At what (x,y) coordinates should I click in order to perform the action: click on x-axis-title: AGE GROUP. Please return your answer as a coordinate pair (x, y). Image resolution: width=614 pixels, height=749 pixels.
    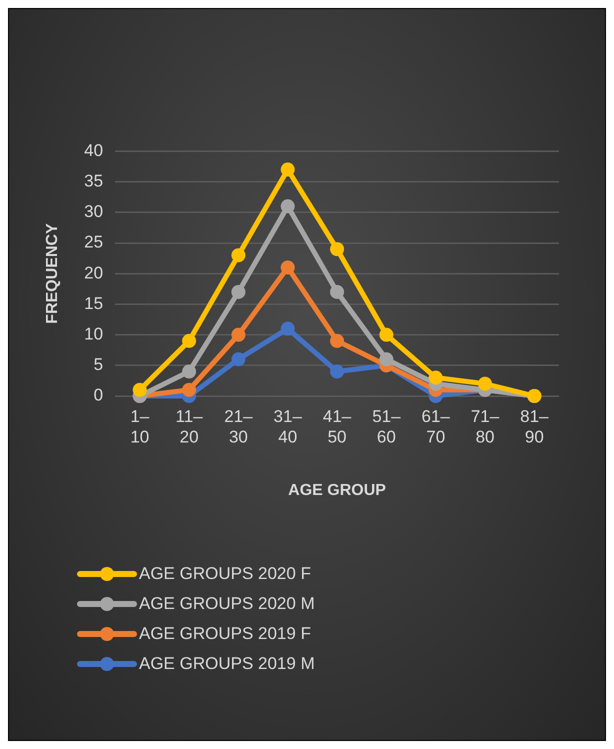
    Looking at the image, I should click on (337, 490).